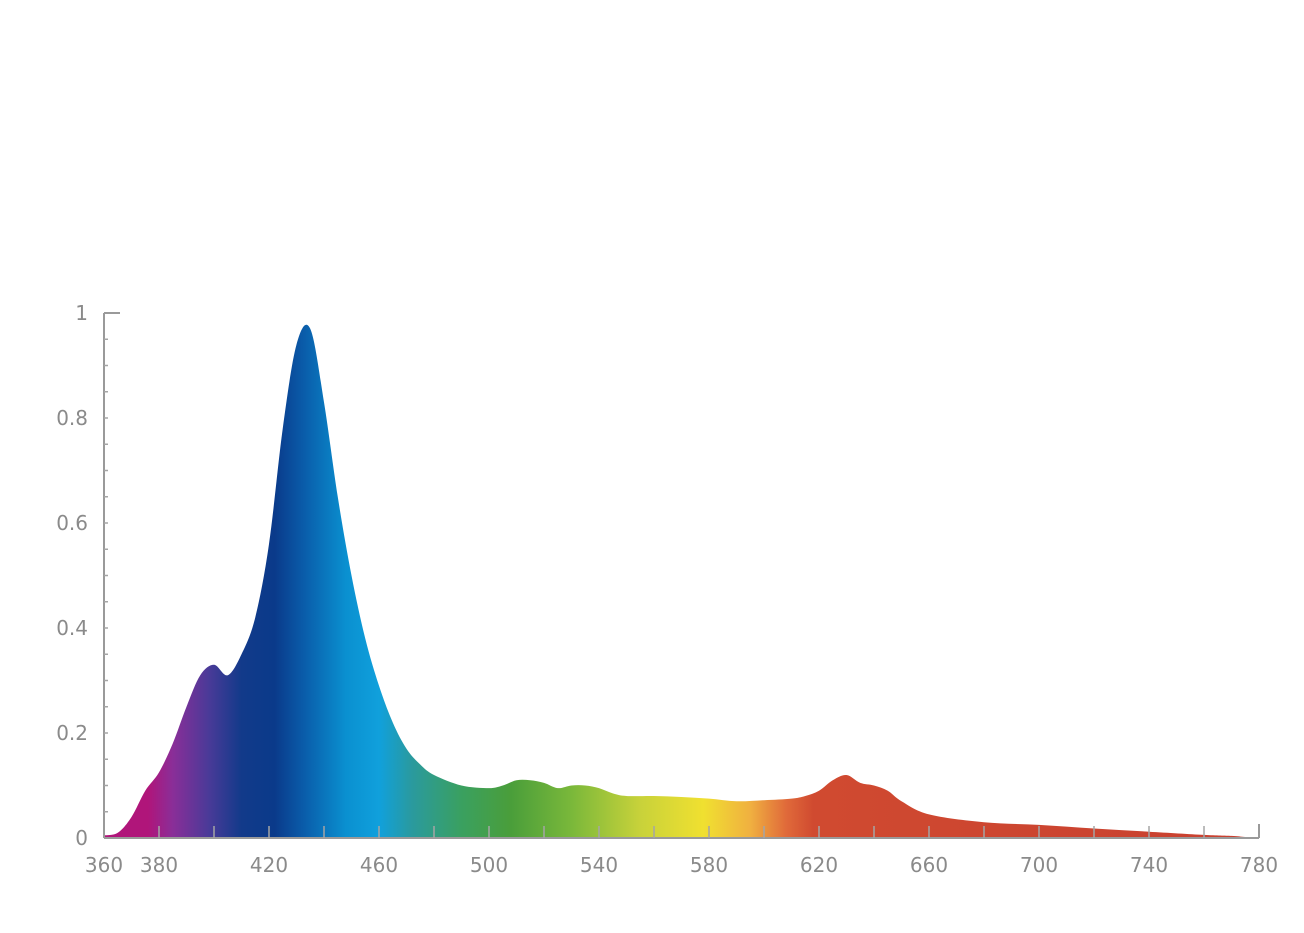 The width and height of the screenshot is (1304, 933). I want to click on x-tick-labels: 360 380 420 460 500 540 580 620 660 700 740 780, so click(681, 865).